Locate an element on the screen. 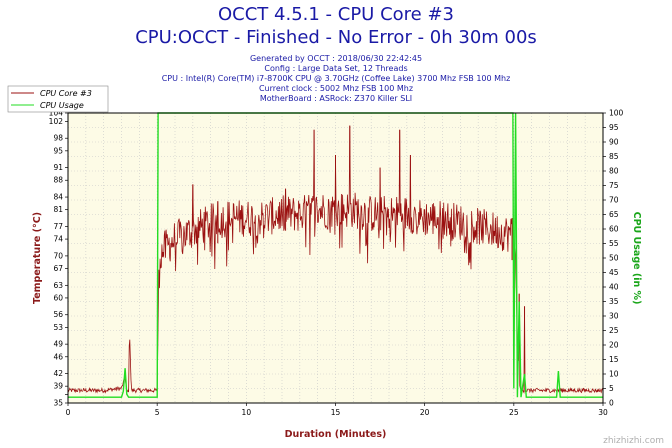  y-right-tick-label: 30 is located at coordinates (614, 316).